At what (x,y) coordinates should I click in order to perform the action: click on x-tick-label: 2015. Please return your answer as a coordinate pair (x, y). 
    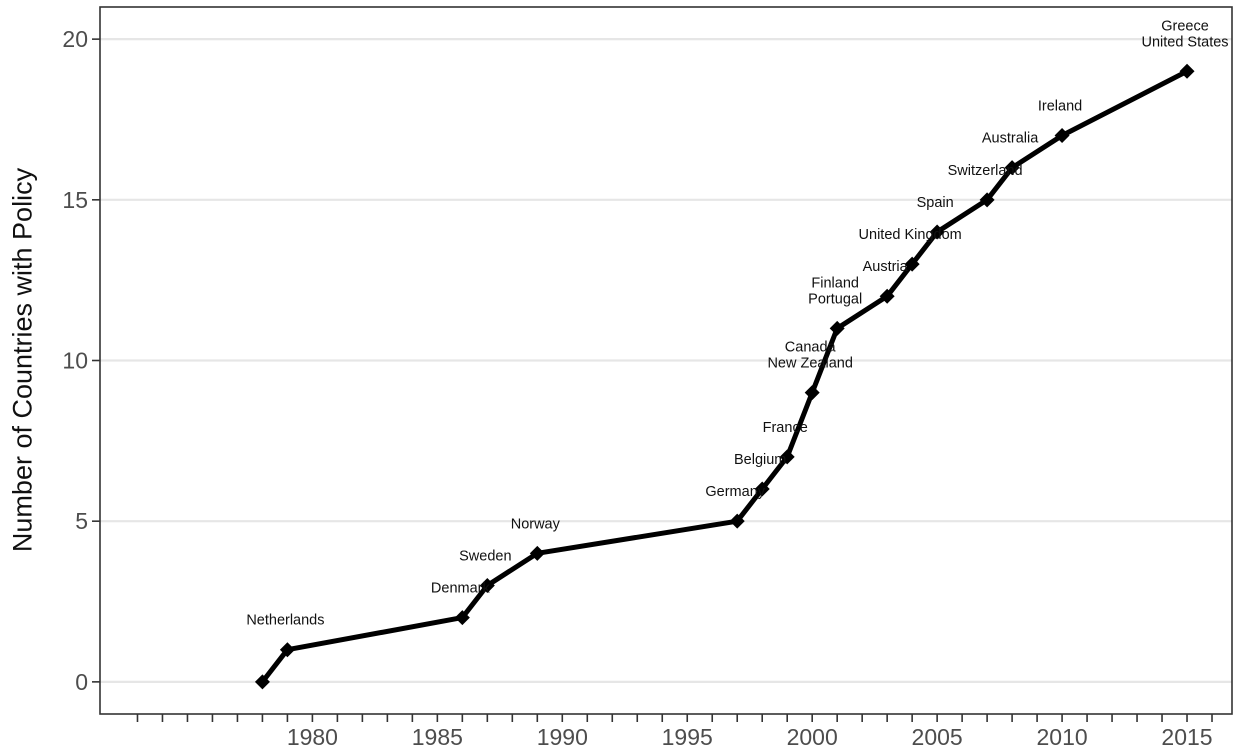
    Looking at the image, I should click on (1186, 737).